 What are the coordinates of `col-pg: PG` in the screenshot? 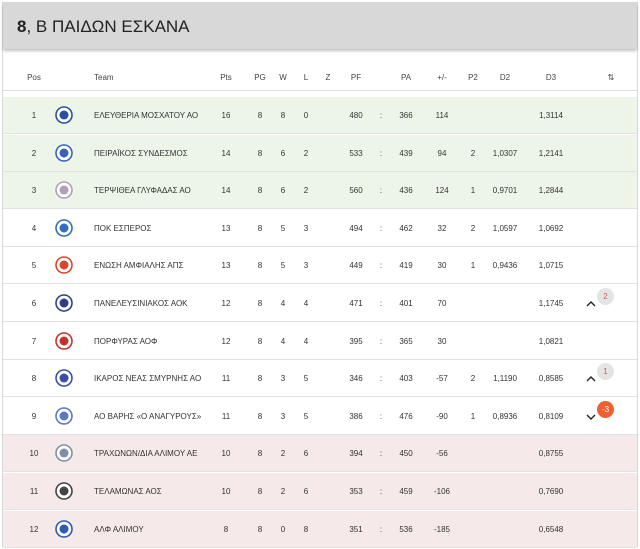 It's located at (260, 77).